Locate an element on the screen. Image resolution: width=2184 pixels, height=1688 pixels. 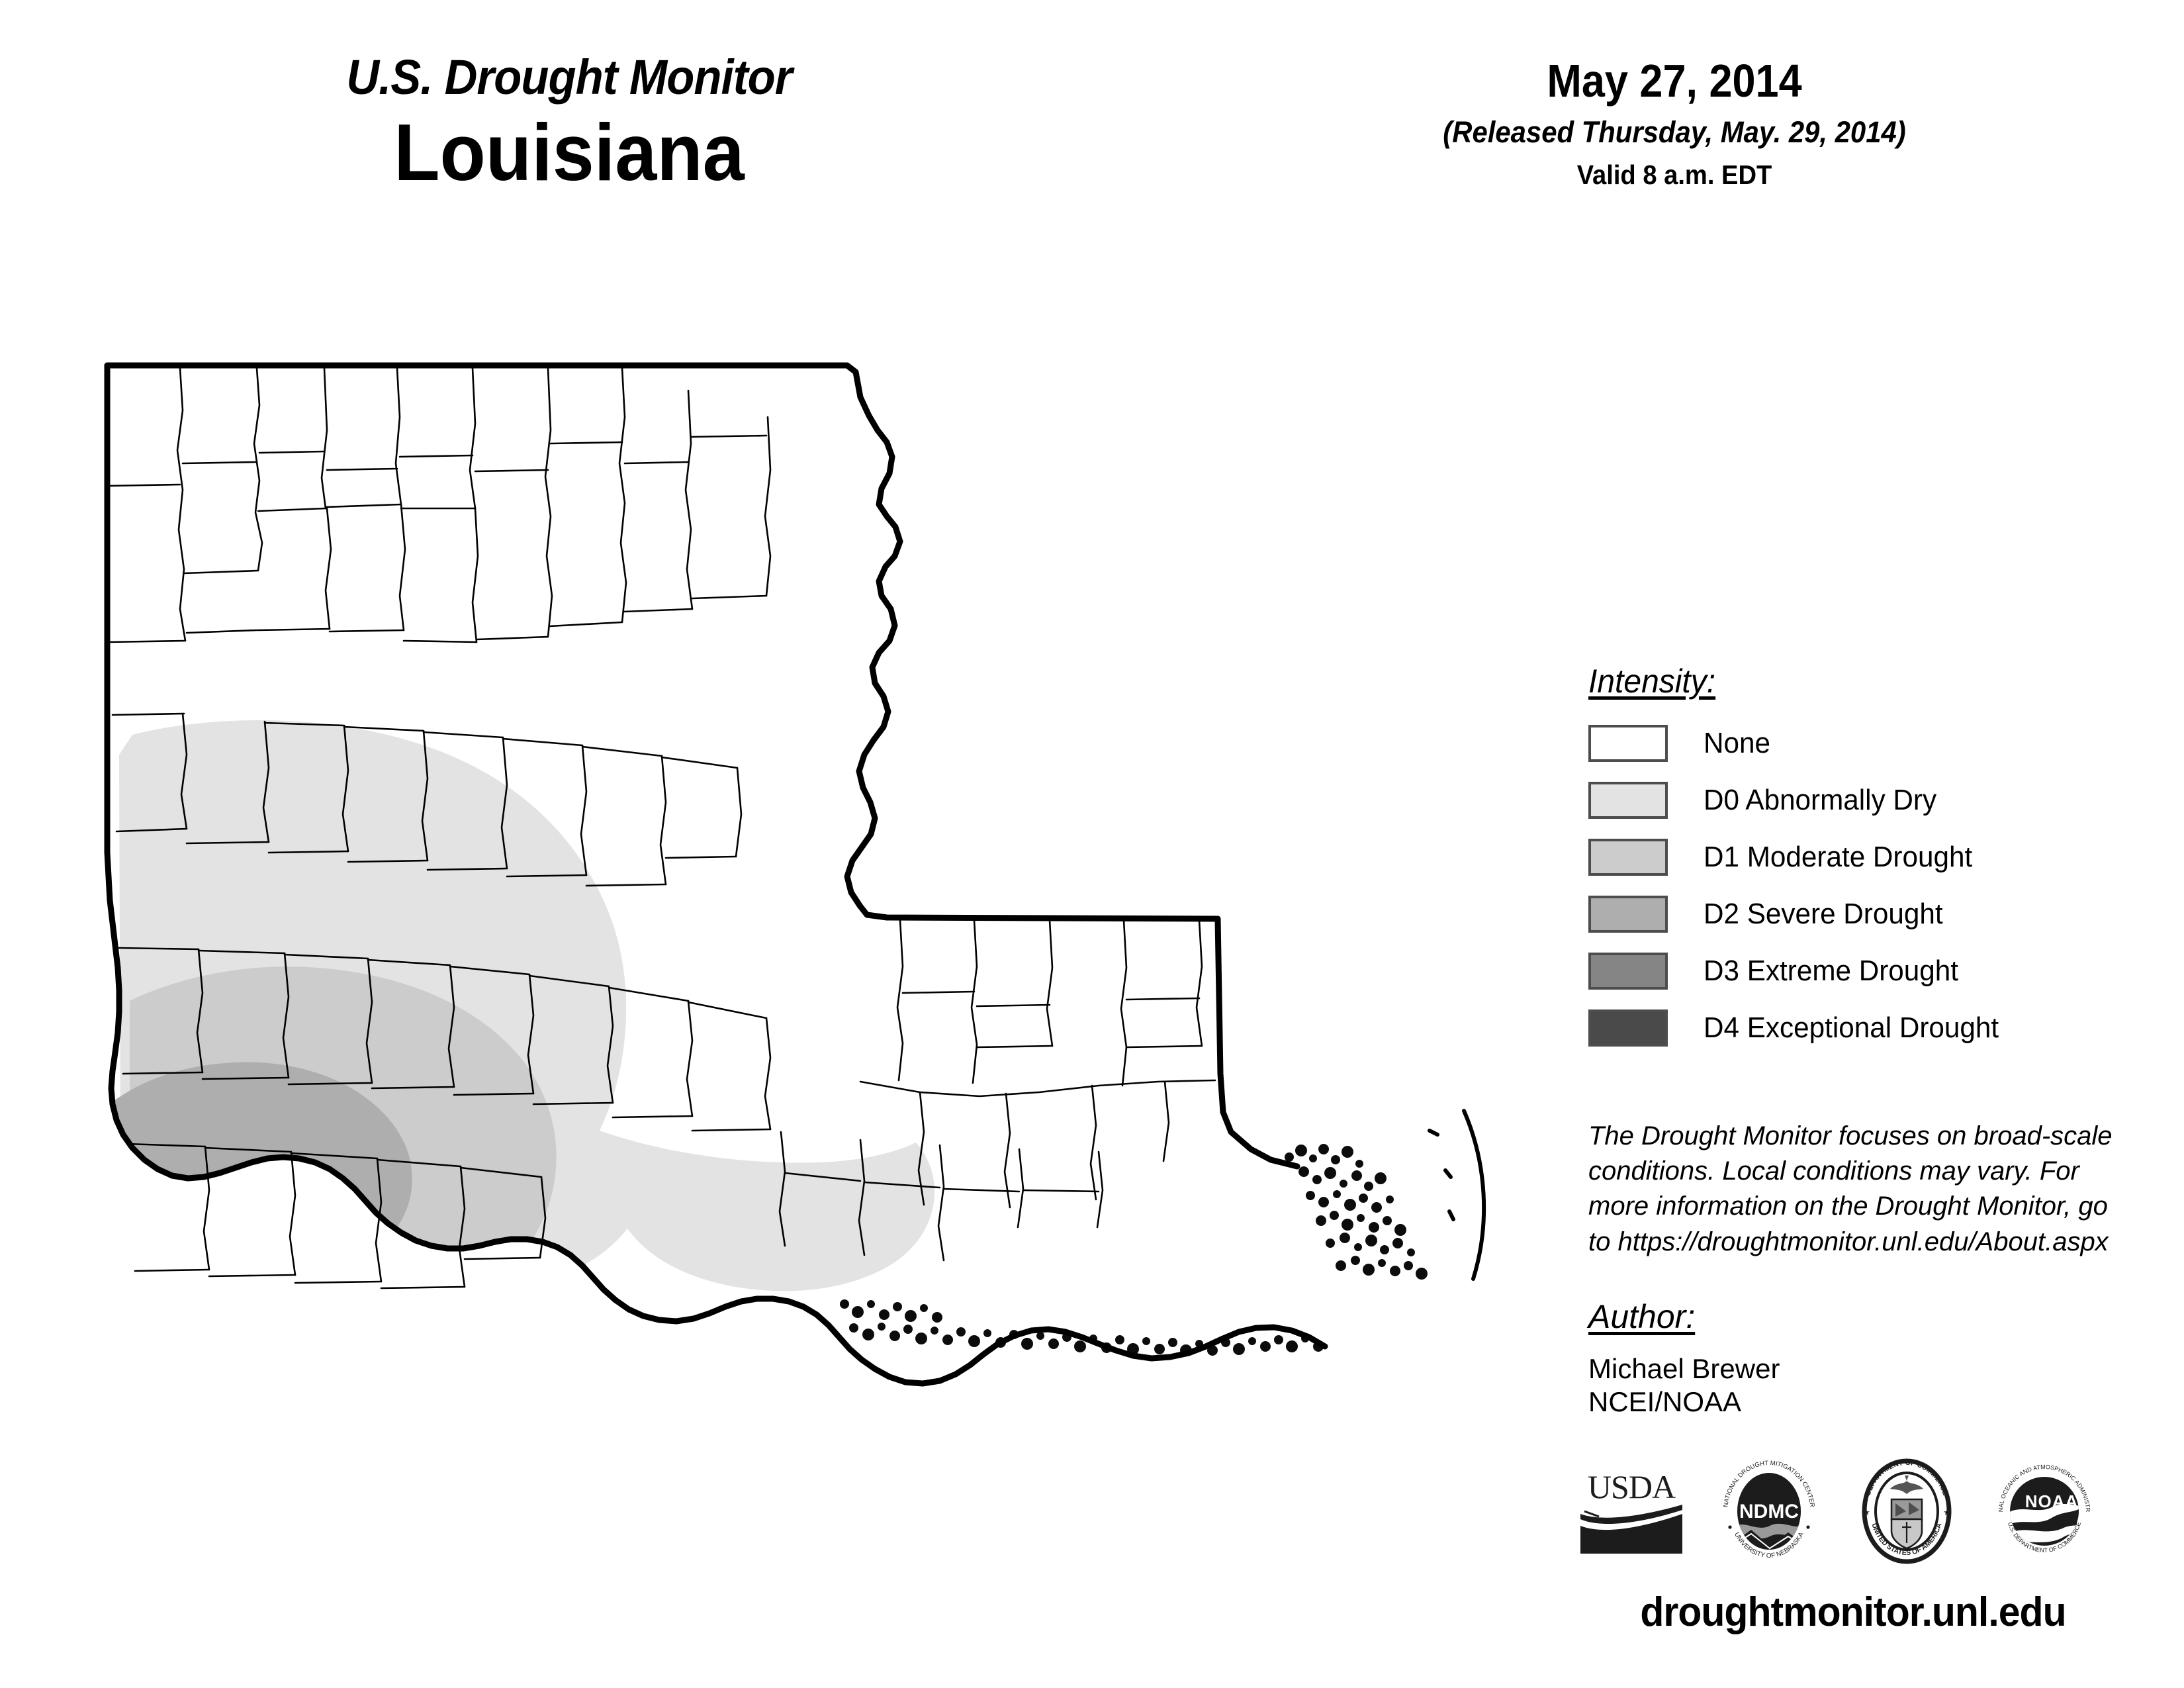
legend-label-none: None is located at coordinates (1737, 743).